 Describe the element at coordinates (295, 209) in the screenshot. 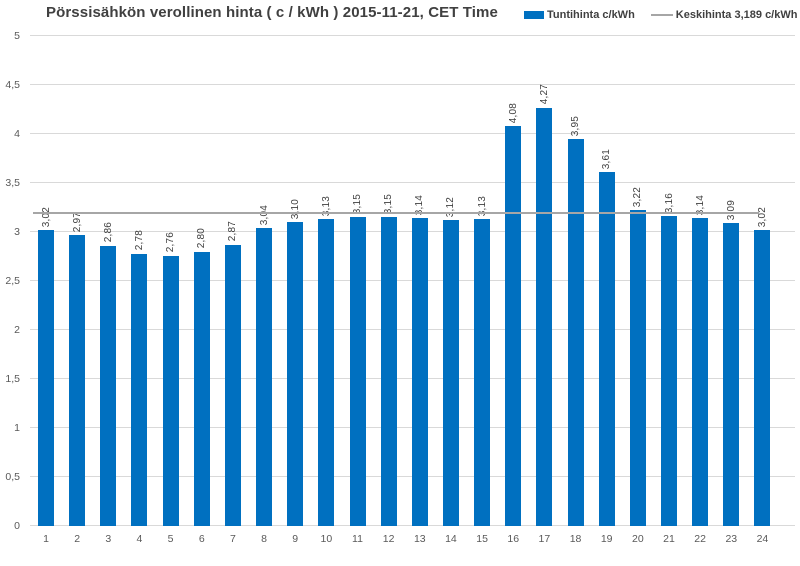

I see `bar-value-label: 3,10` at that location.